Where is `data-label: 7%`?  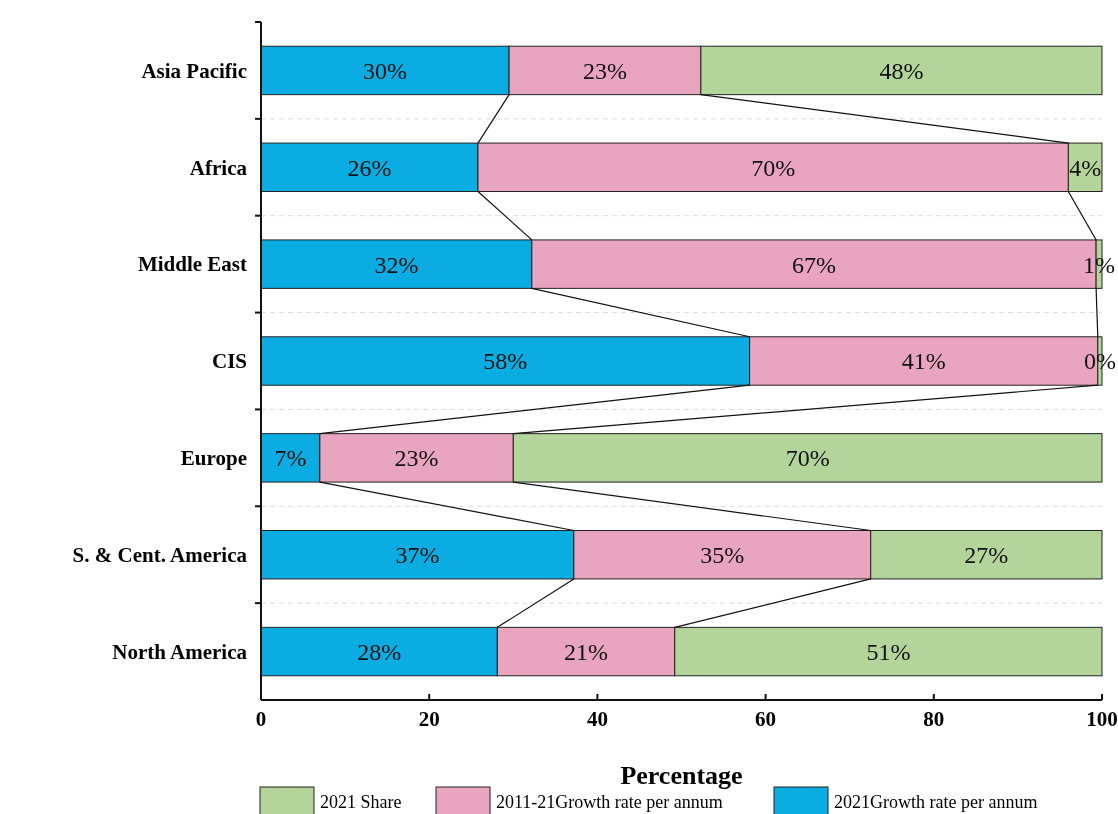
data-label: 7% is located at coordinates (290, 458).